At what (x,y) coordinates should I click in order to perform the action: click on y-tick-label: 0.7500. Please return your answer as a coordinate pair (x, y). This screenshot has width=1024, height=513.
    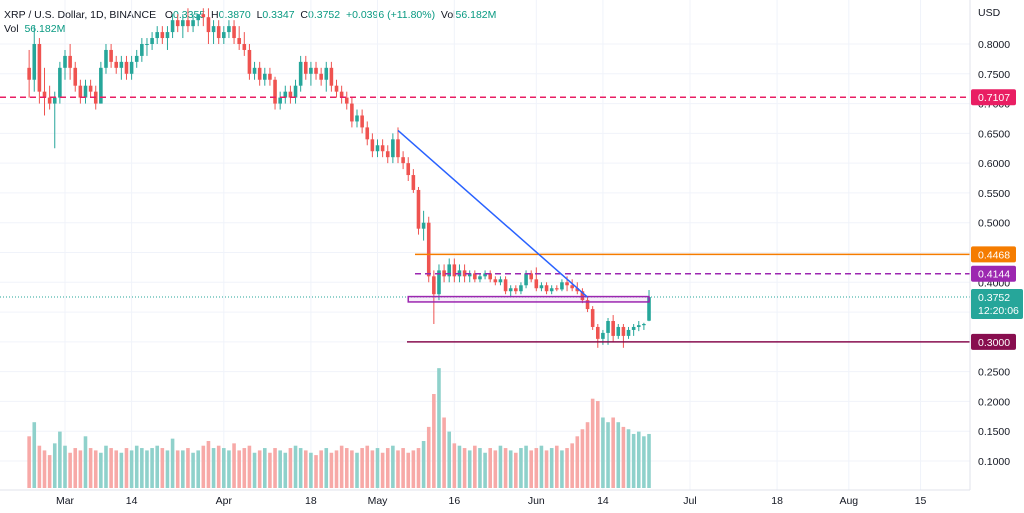
    Looking at the image, I should click on (994, 75).